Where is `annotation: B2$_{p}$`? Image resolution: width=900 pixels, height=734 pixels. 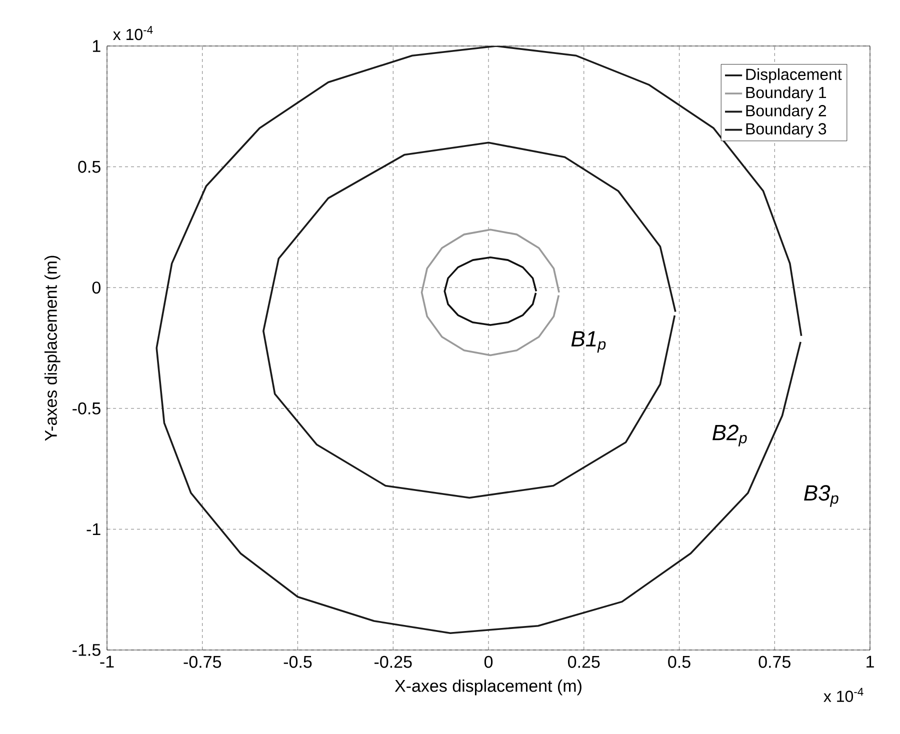 annotation: B2$_{p}$ is located at coordinates (729, 435).